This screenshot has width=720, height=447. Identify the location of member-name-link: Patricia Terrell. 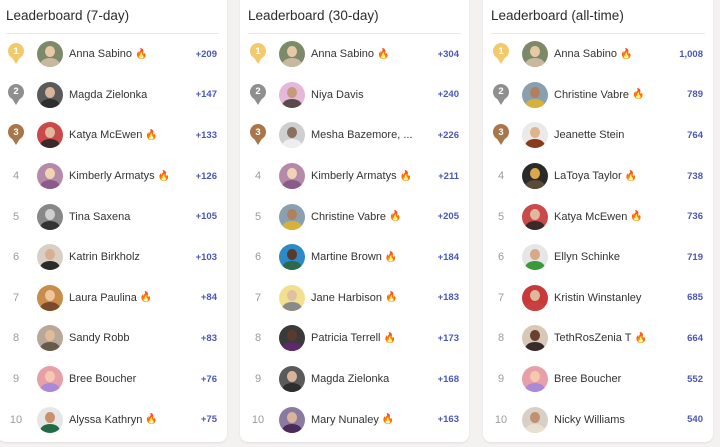
(346, 338).